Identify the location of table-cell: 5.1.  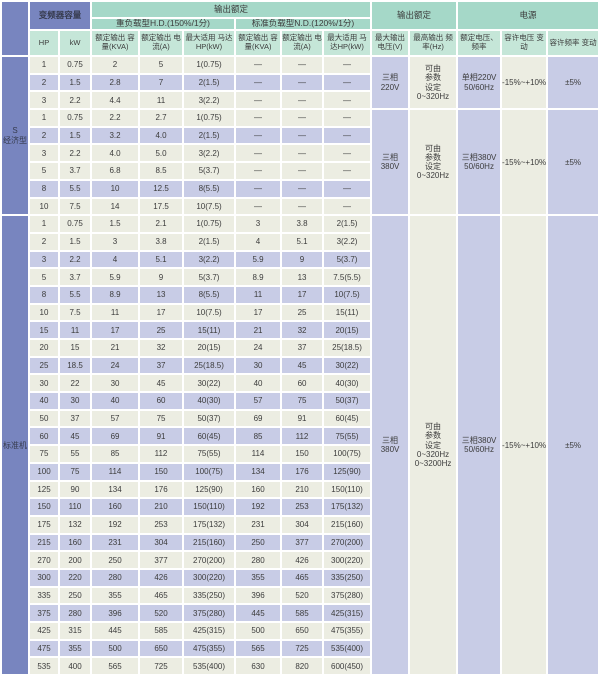
(161, 259).